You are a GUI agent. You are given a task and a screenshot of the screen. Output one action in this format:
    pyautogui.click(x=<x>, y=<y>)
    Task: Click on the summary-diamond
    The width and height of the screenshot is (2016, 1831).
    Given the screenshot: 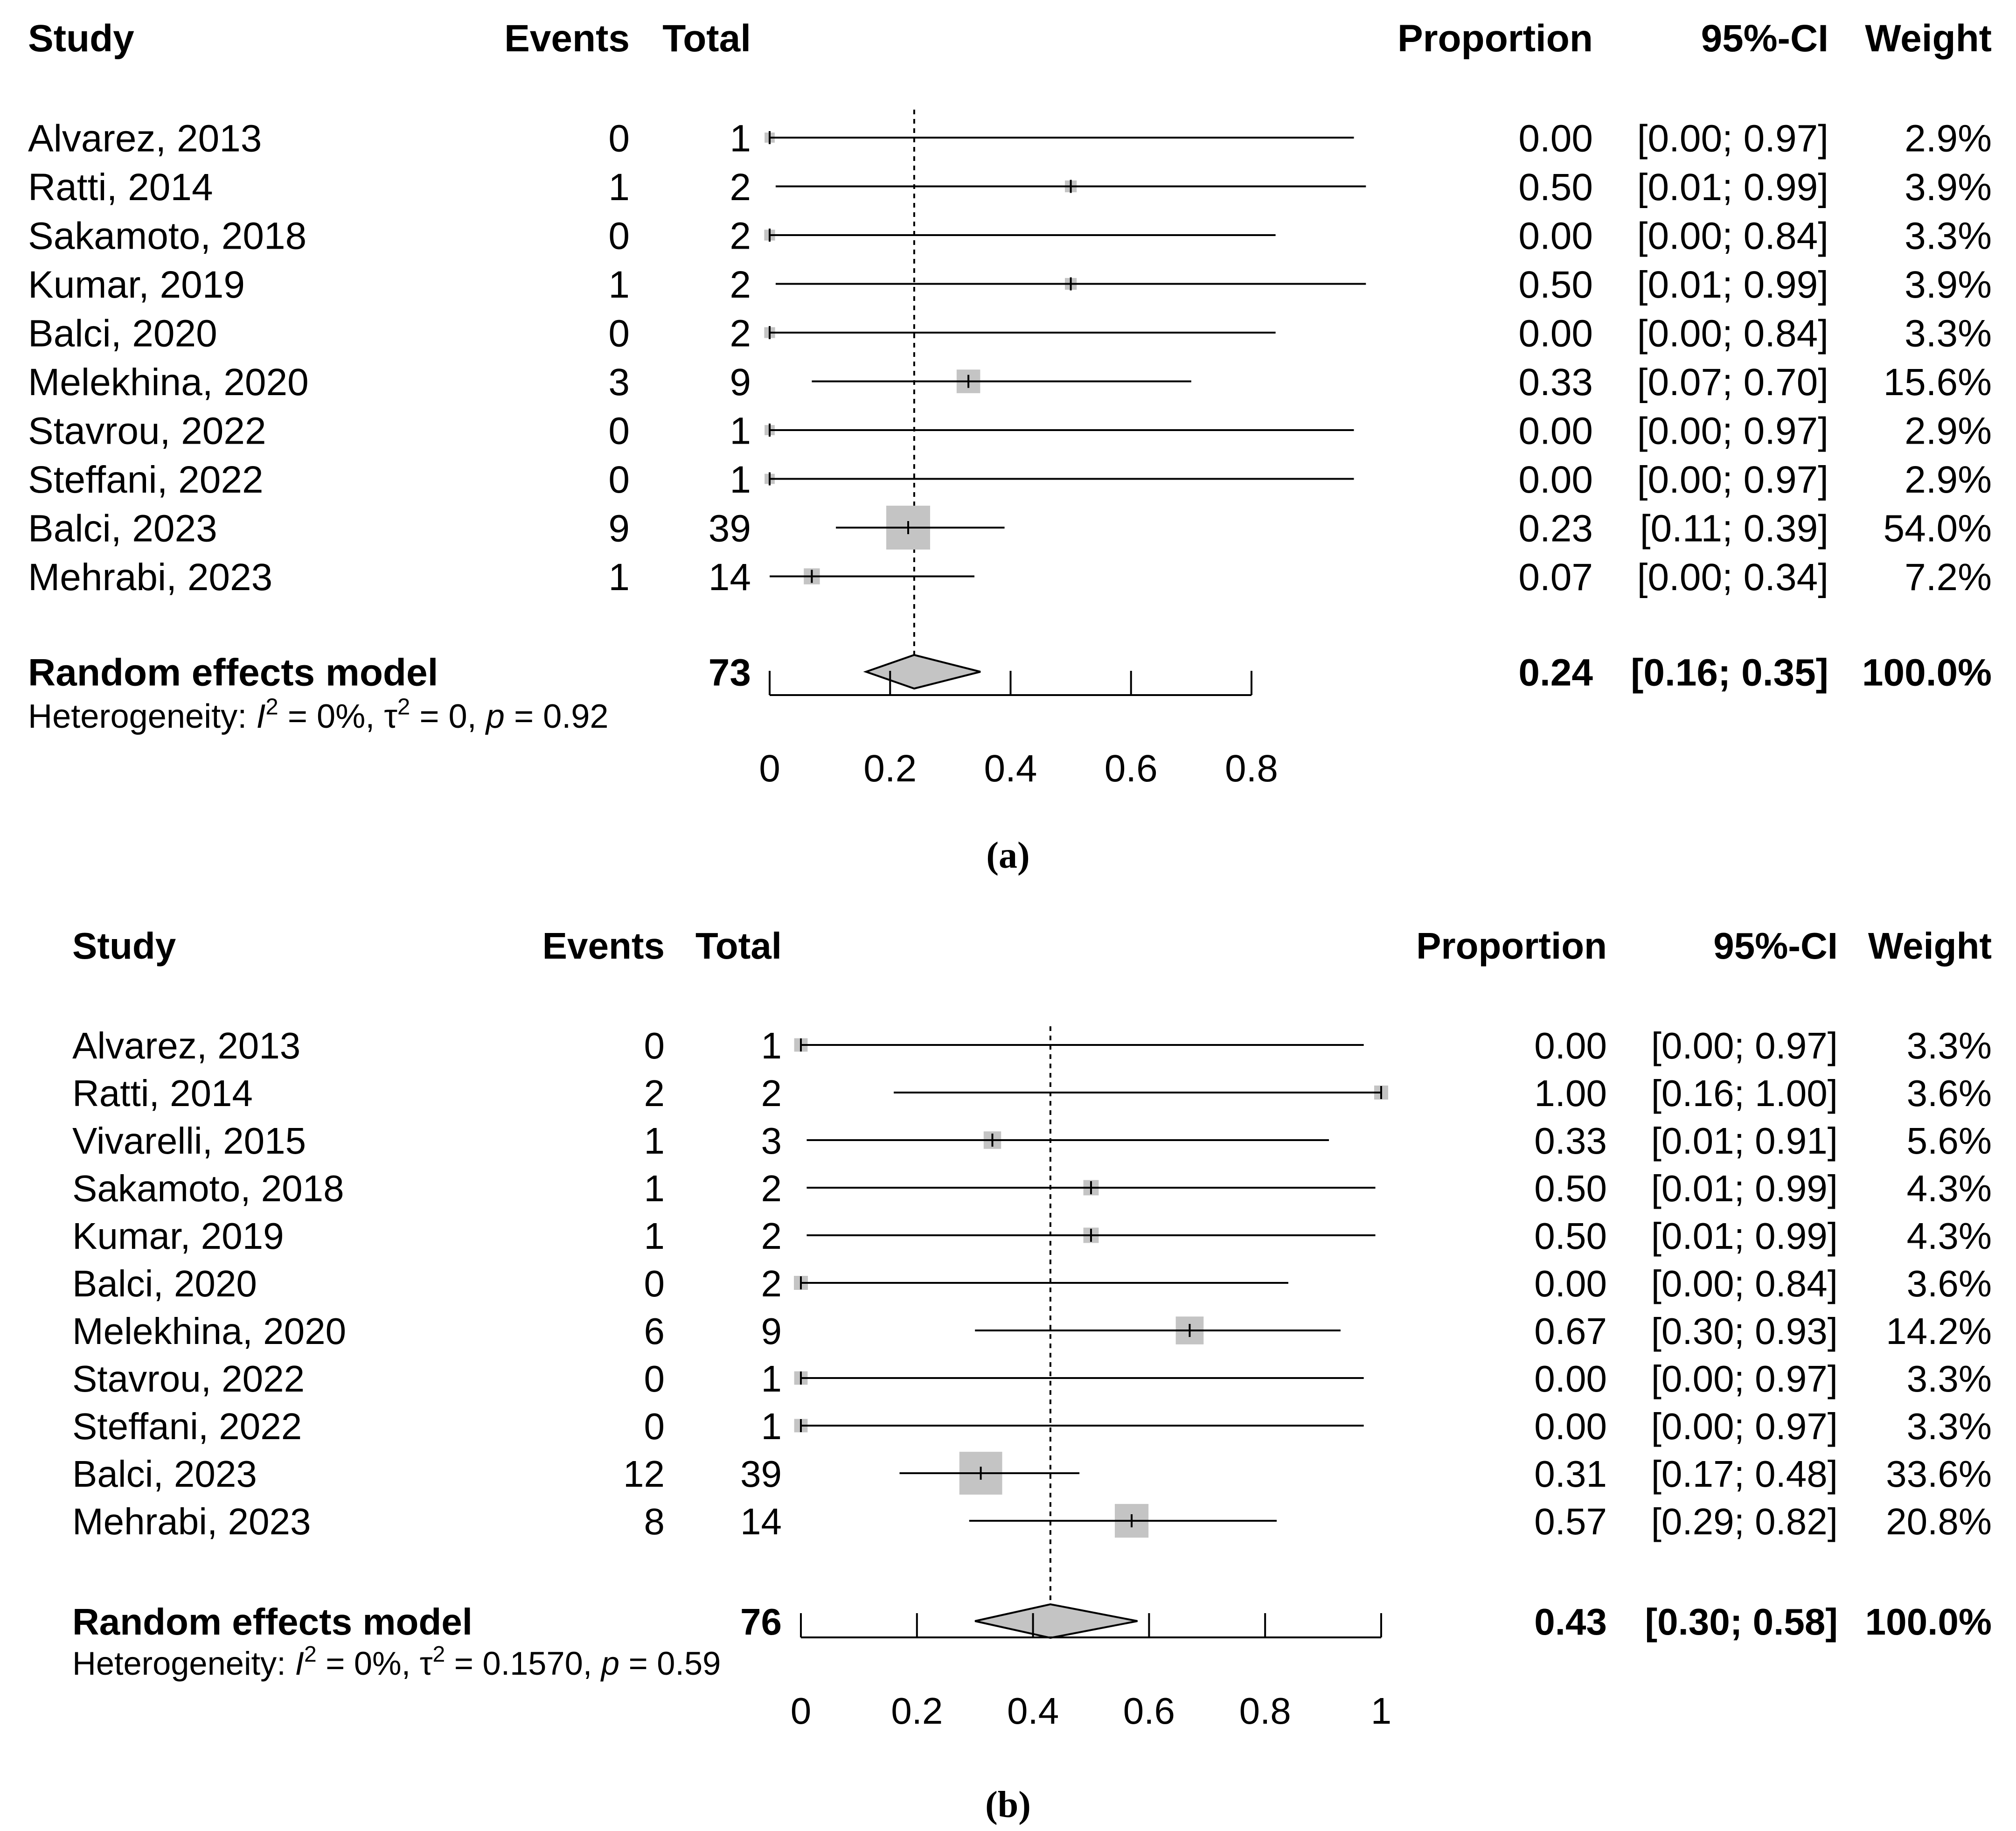 What is the action you would take?
    pyautogui.click(x=1056, y=1621)
    